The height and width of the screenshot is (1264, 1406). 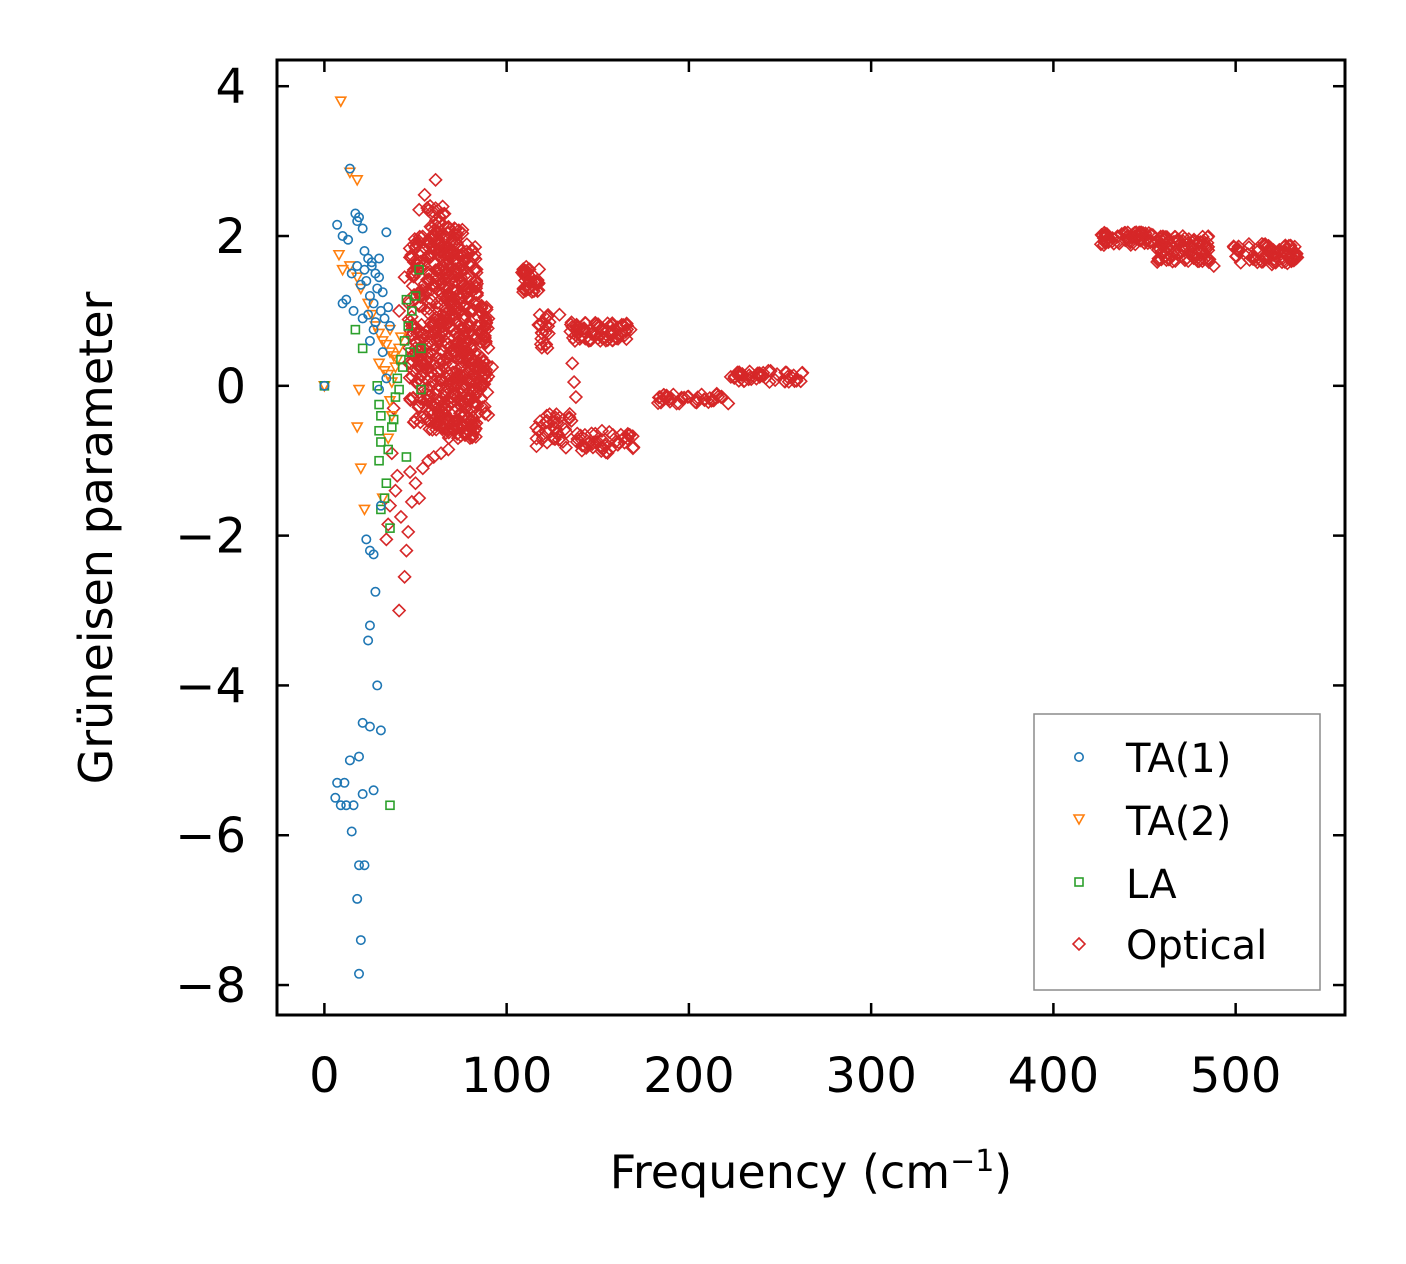 What do you see at coordinates (230, 87) in the screenshot?
I see `y-tick-label: 4` at bounding box center [230, 87].